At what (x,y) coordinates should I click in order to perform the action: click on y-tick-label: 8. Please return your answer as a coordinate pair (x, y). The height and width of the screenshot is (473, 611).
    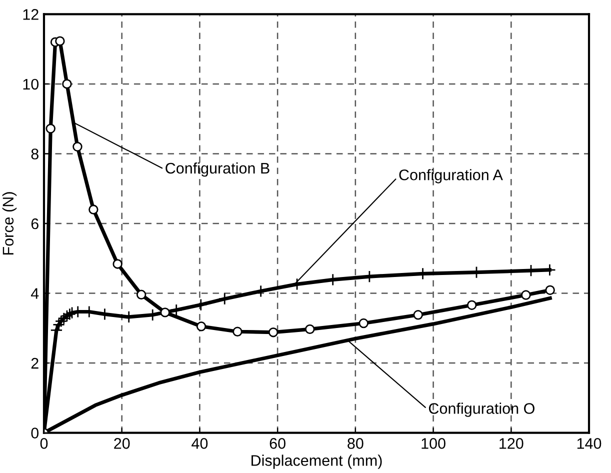
    Looking at the image, I should click on (34, 154).